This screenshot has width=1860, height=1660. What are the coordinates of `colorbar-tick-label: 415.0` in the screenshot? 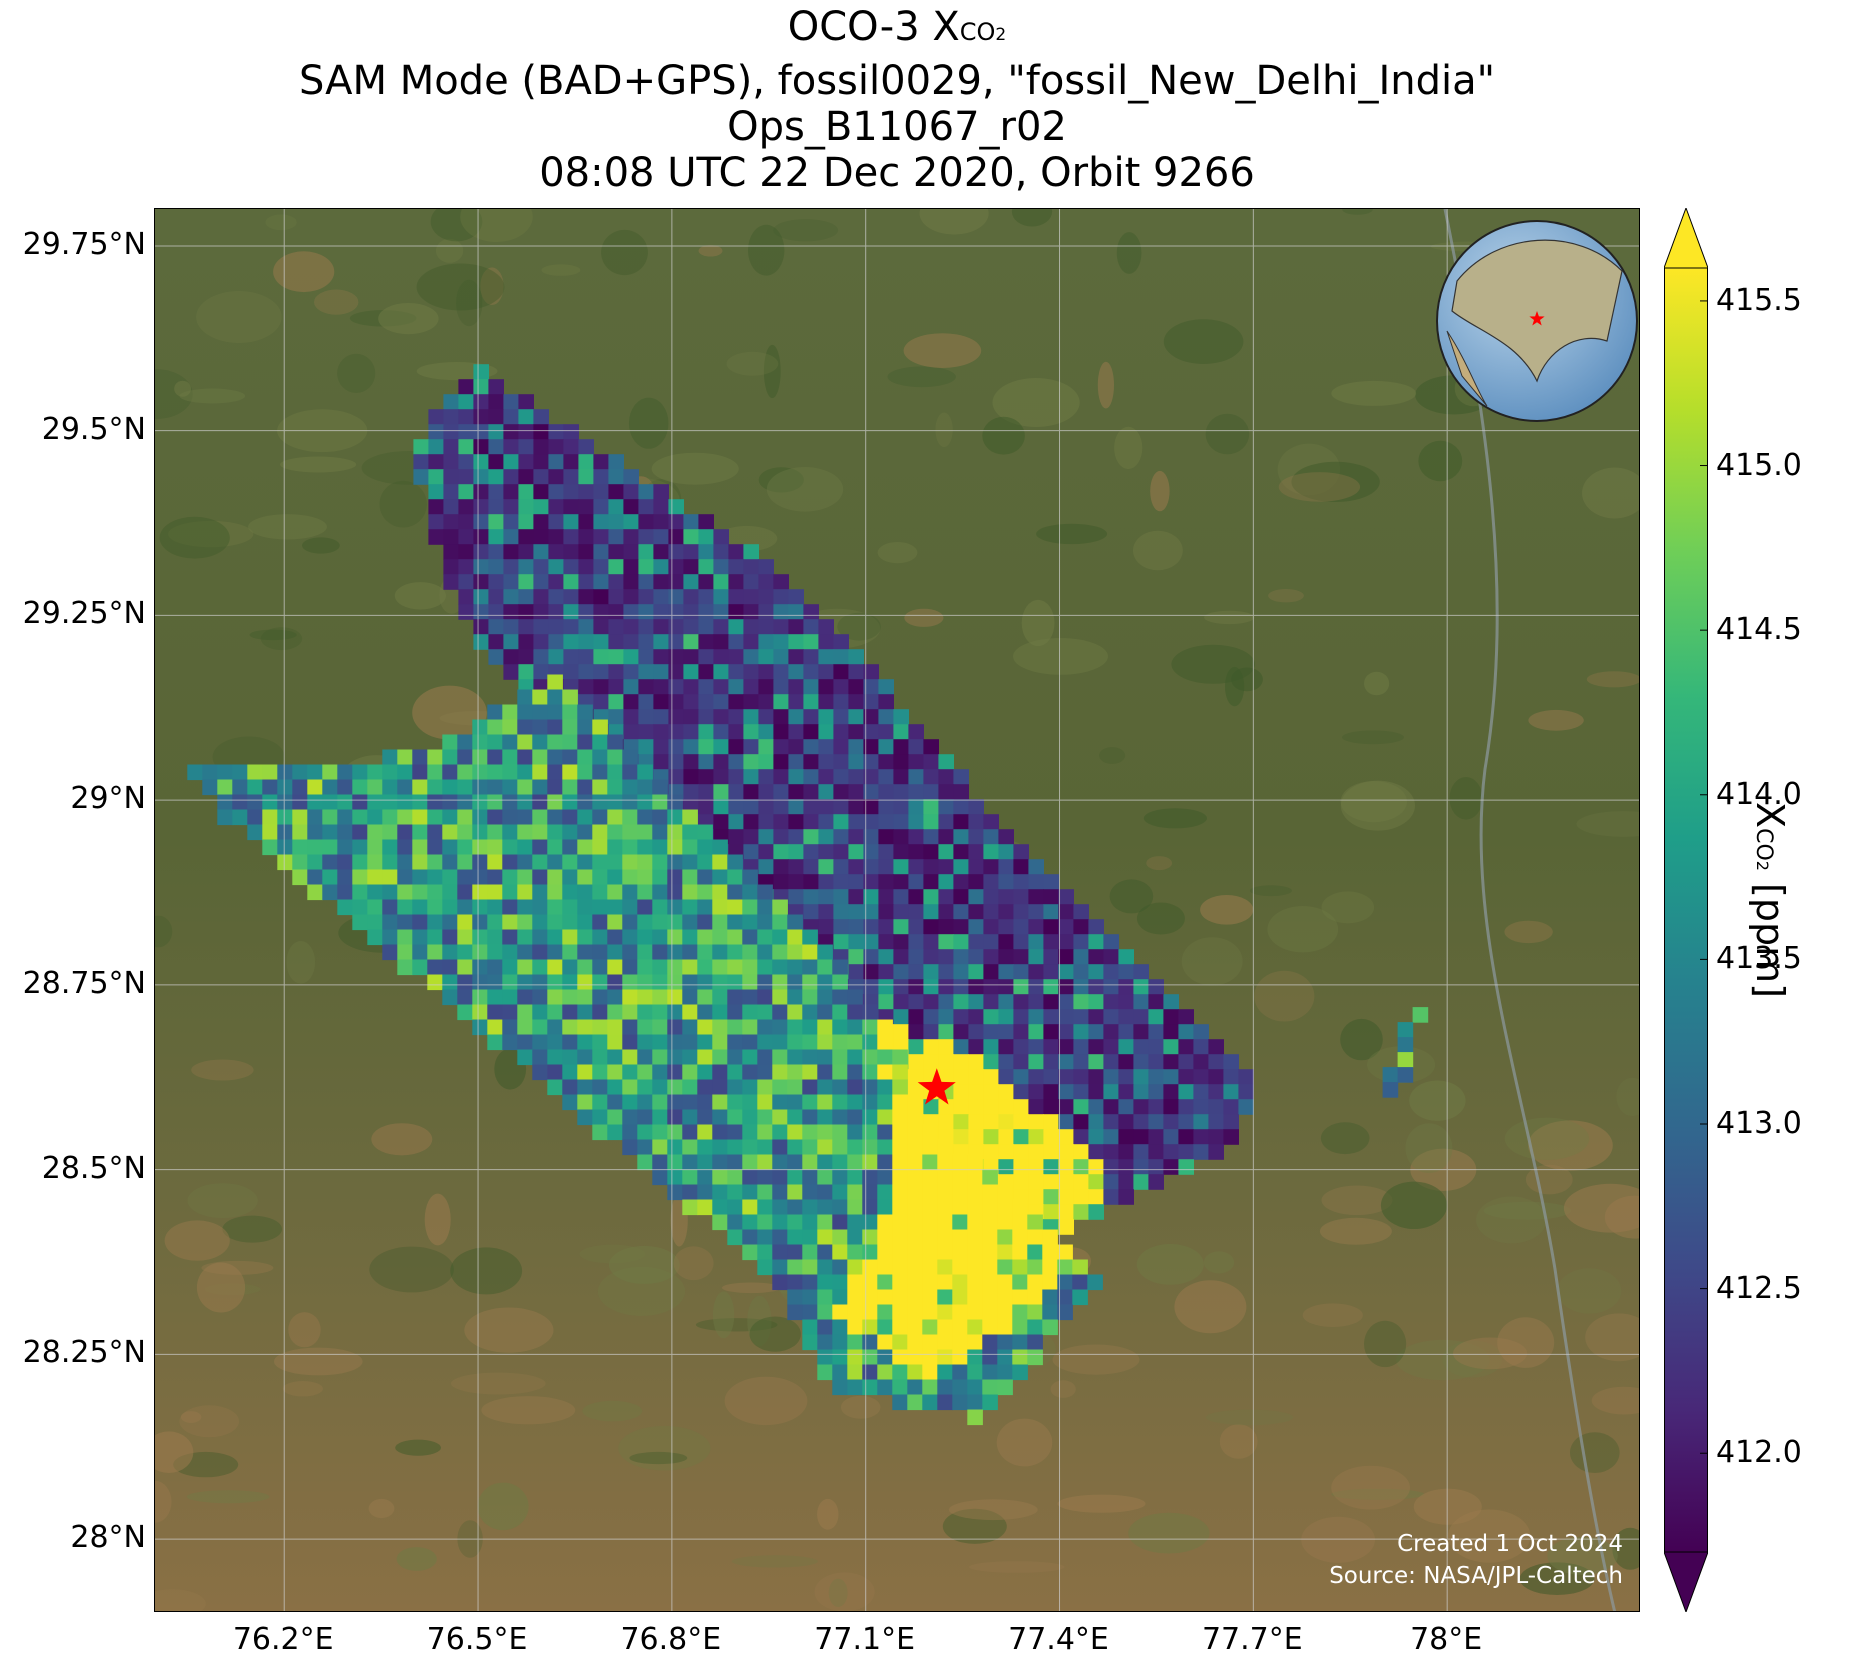 It's located at (1759, 465).